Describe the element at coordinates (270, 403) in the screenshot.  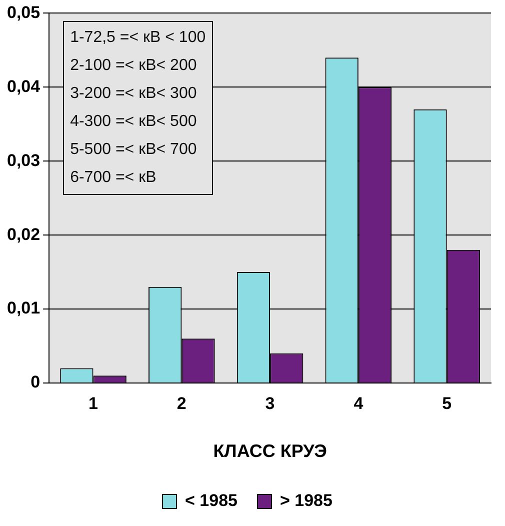
I see `x-tick-label: 3` at that location.